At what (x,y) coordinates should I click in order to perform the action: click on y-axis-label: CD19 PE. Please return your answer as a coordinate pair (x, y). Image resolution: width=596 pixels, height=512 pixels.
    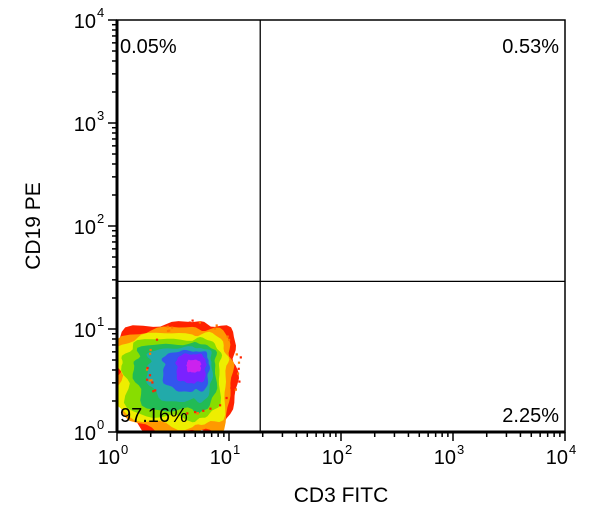
    Looking at the image, I should click on (33, 226).